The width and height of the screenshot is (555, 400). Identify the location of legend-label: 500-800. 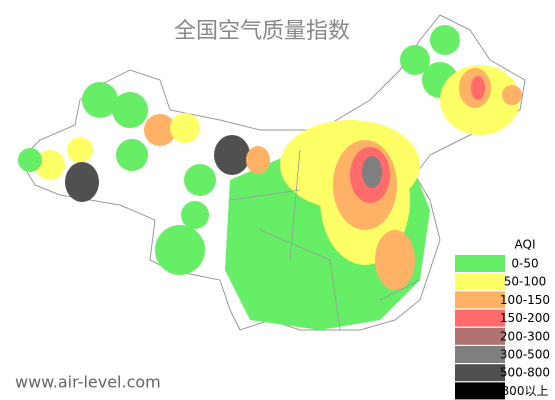
(525, 373).